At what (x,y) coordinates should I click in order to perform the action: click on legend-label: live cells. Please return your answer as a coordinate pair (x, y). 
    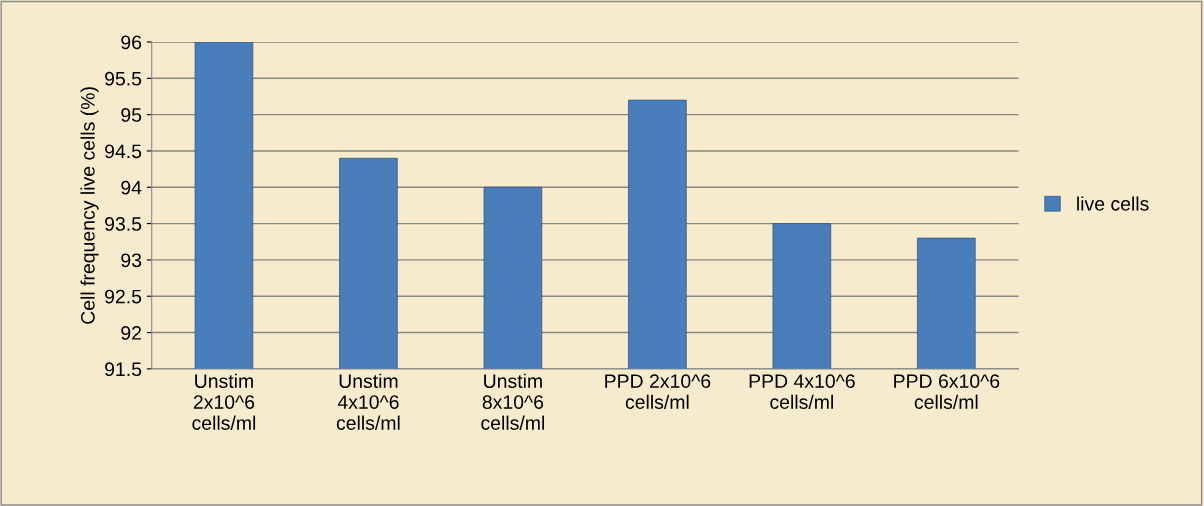
    Looking at the image, I should click on (1113, 203).